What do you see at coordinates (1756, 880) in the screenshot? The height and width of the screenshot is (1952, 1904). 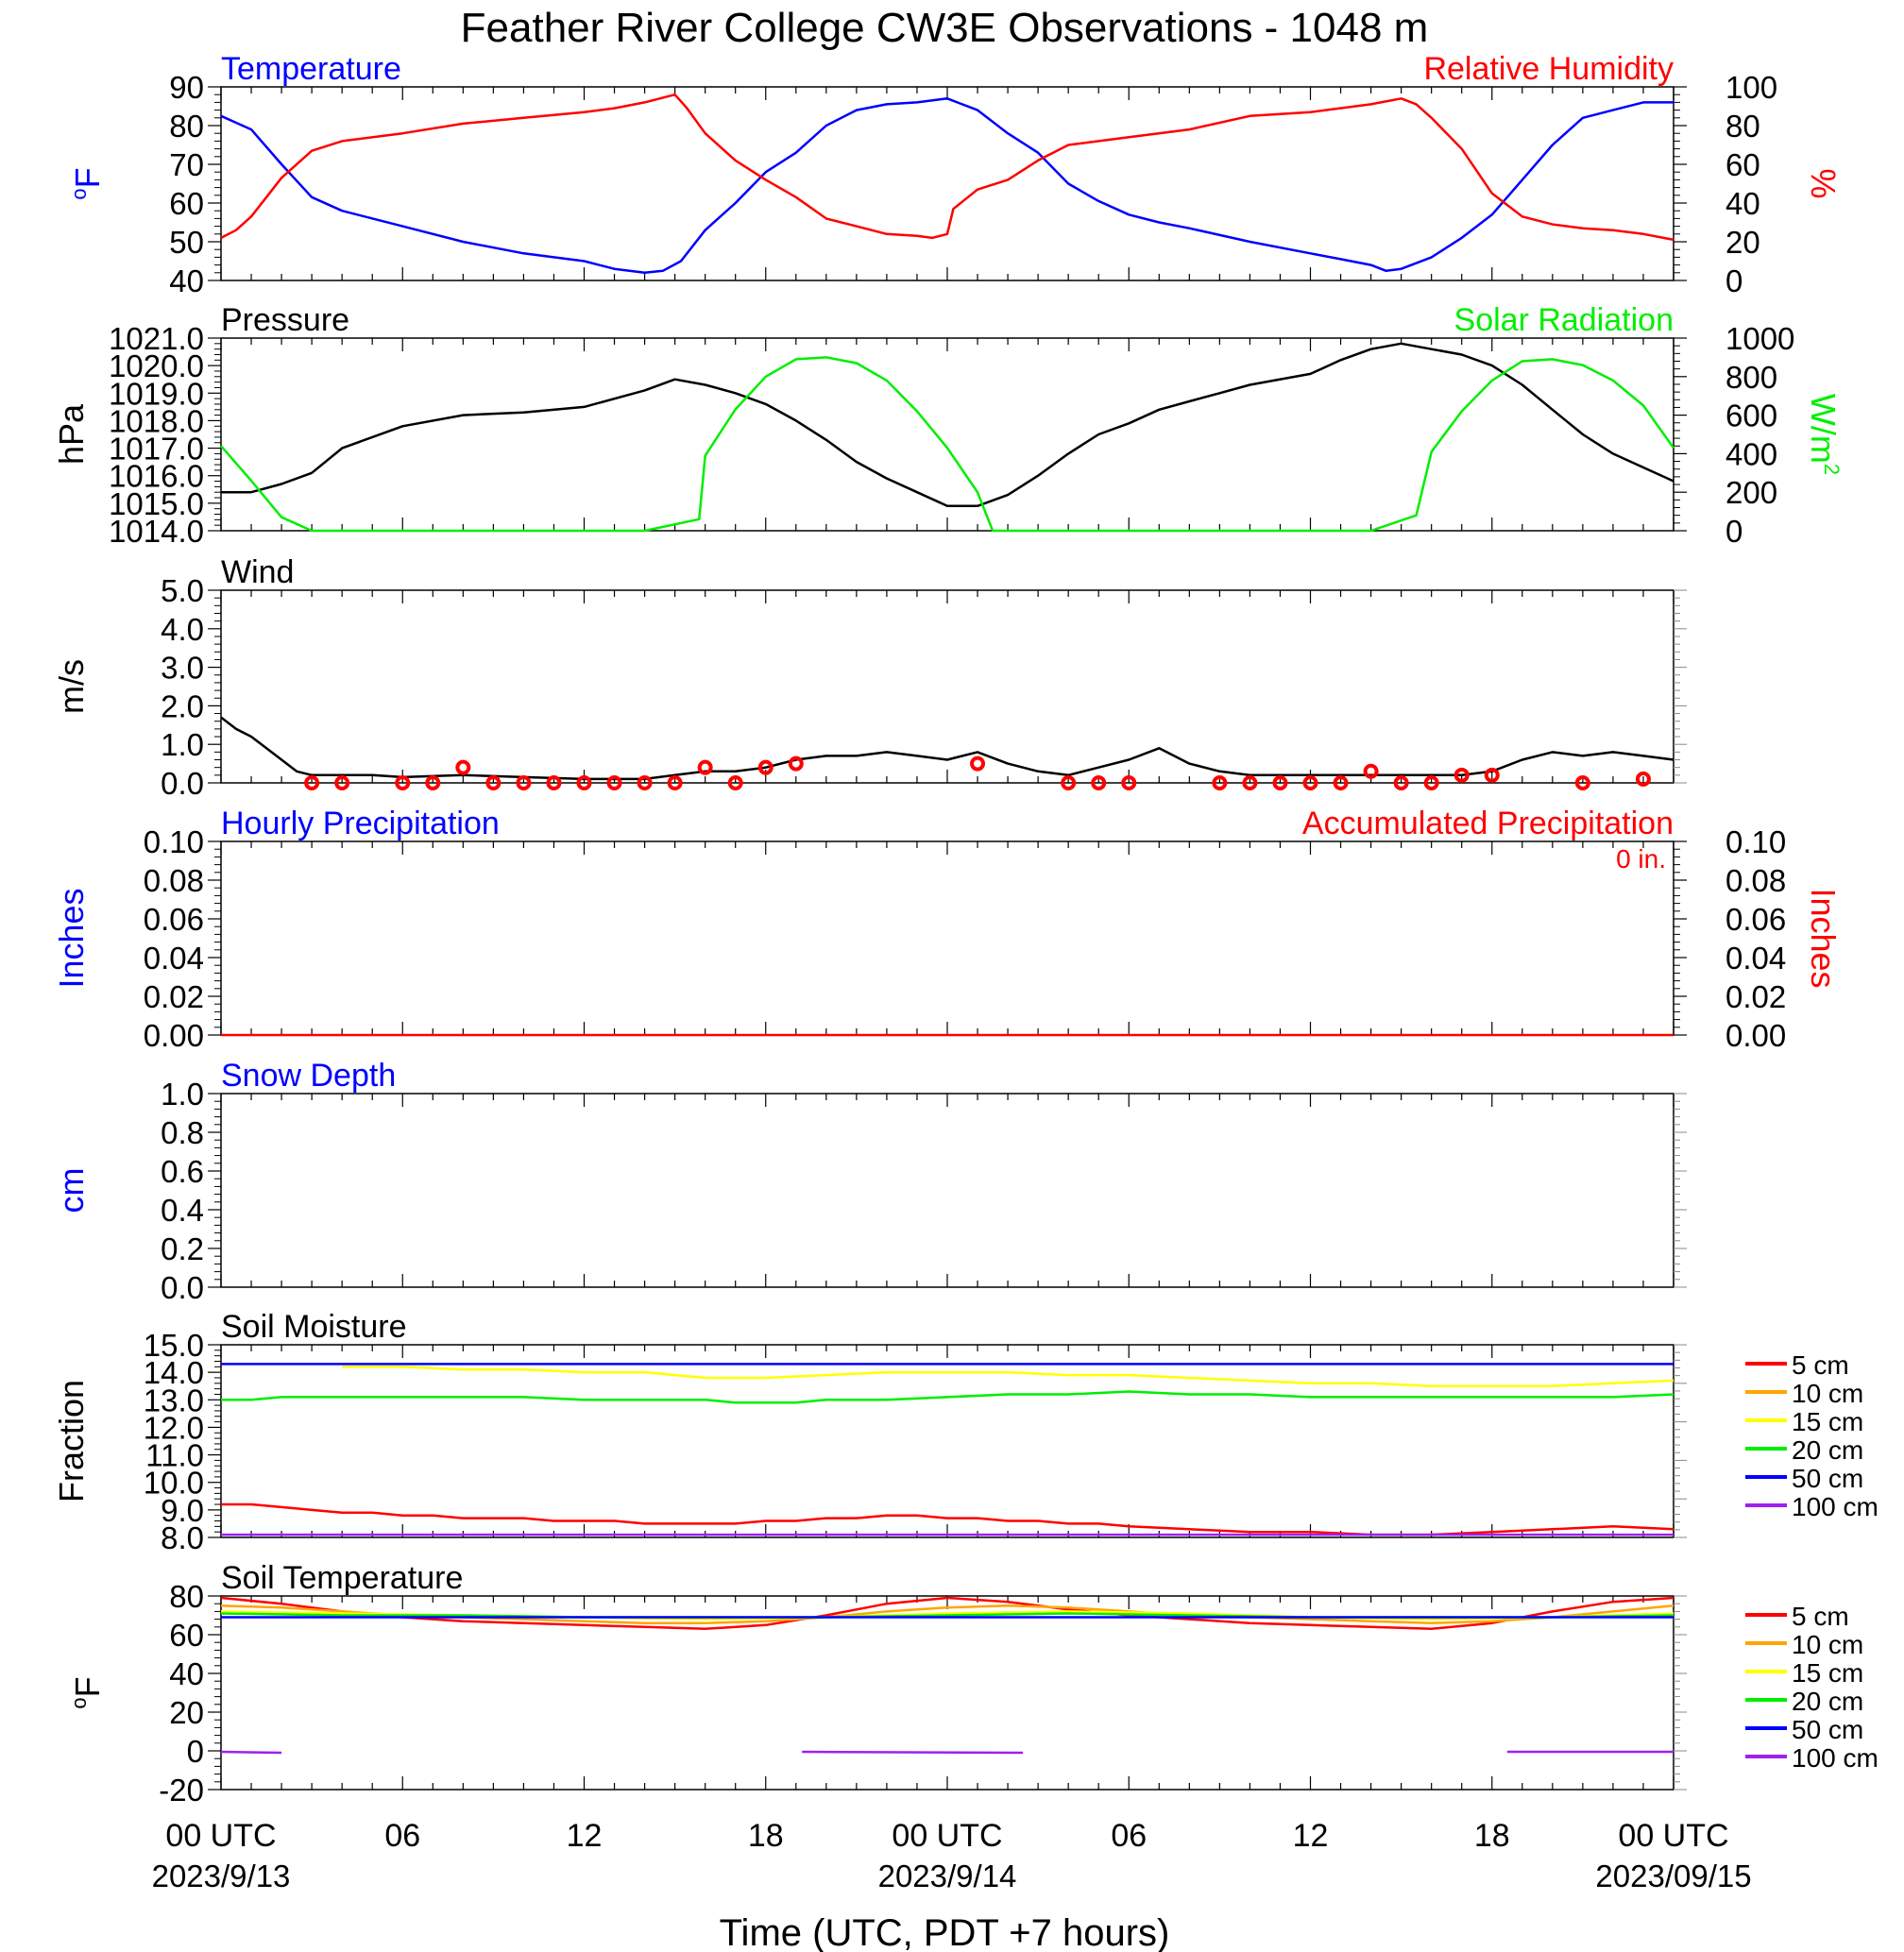 I see `y-tick-label-right: 0.08` at bounding box center [1756, 880].